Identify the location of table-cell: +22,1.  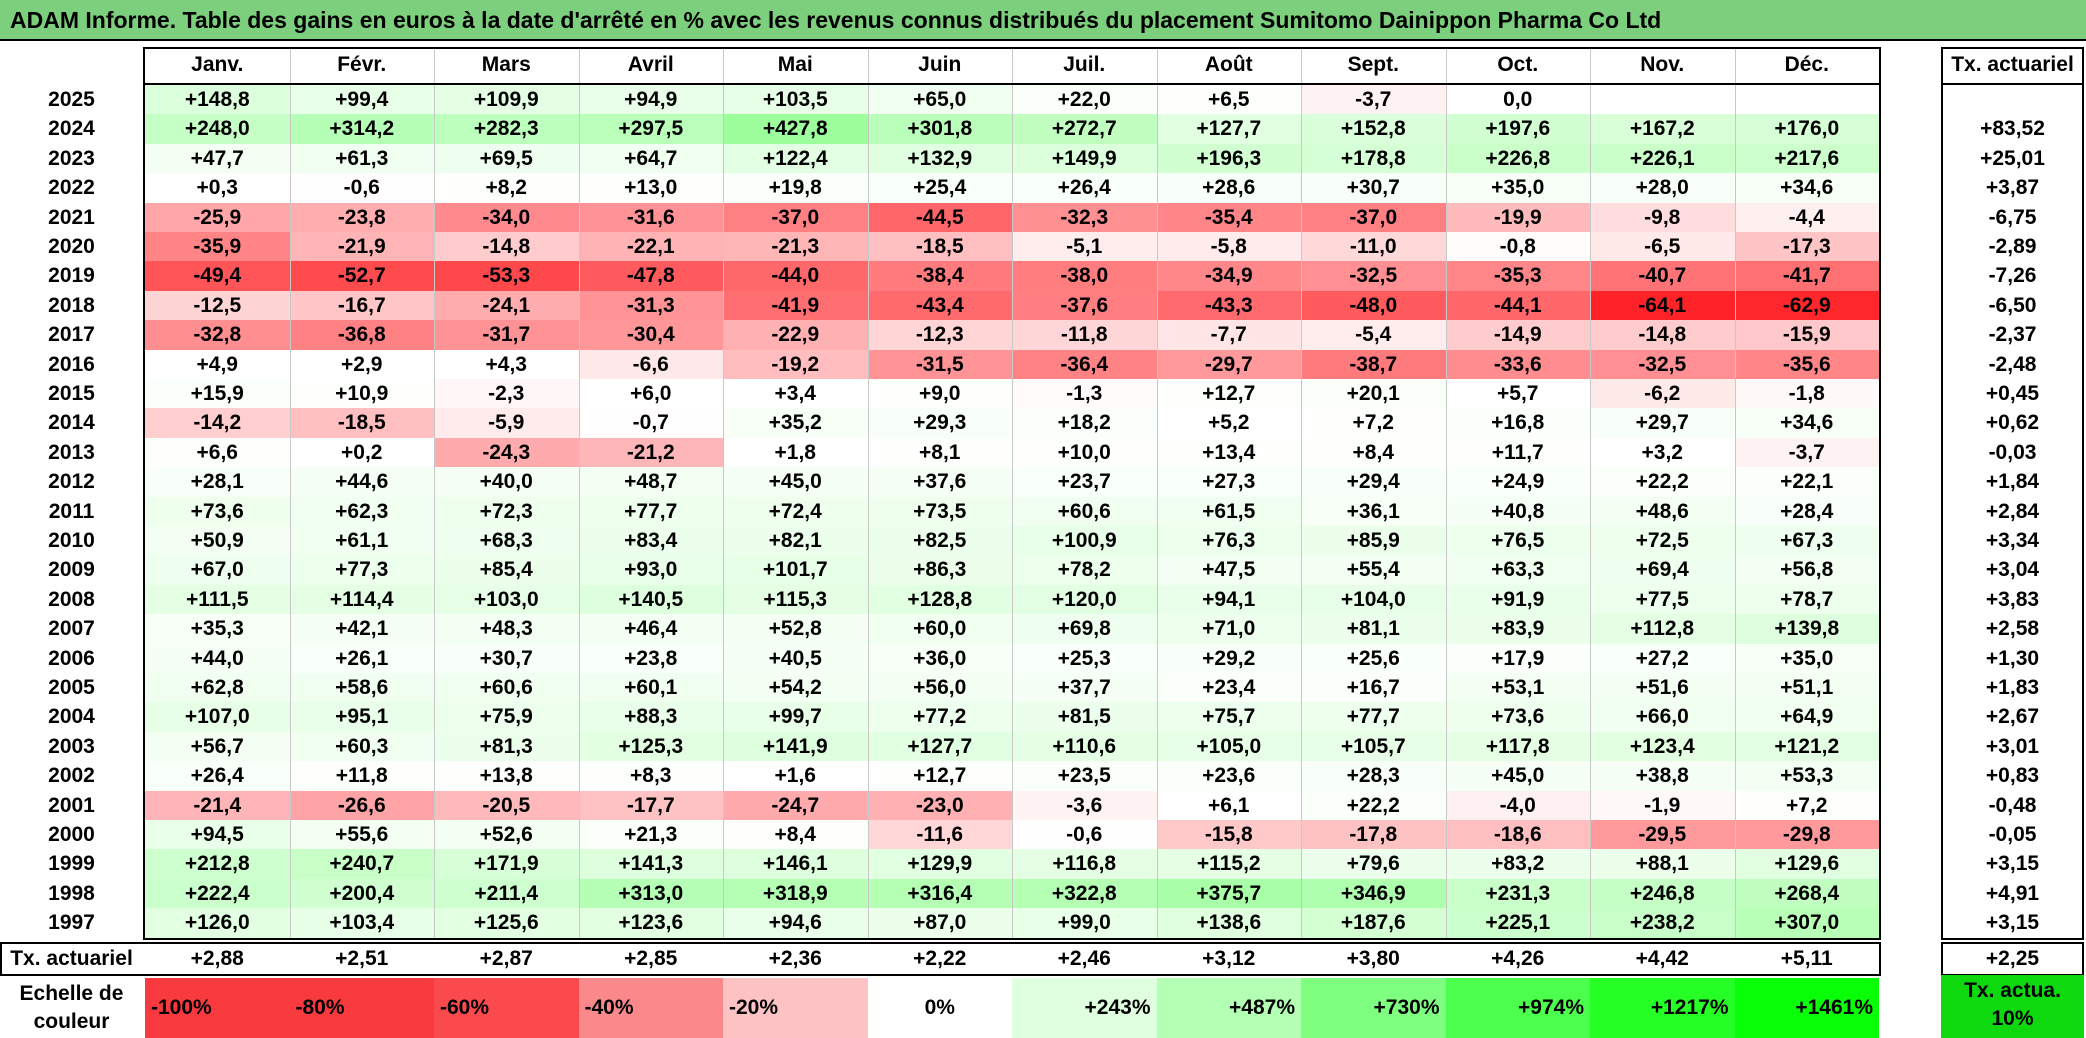
(1806, 482).